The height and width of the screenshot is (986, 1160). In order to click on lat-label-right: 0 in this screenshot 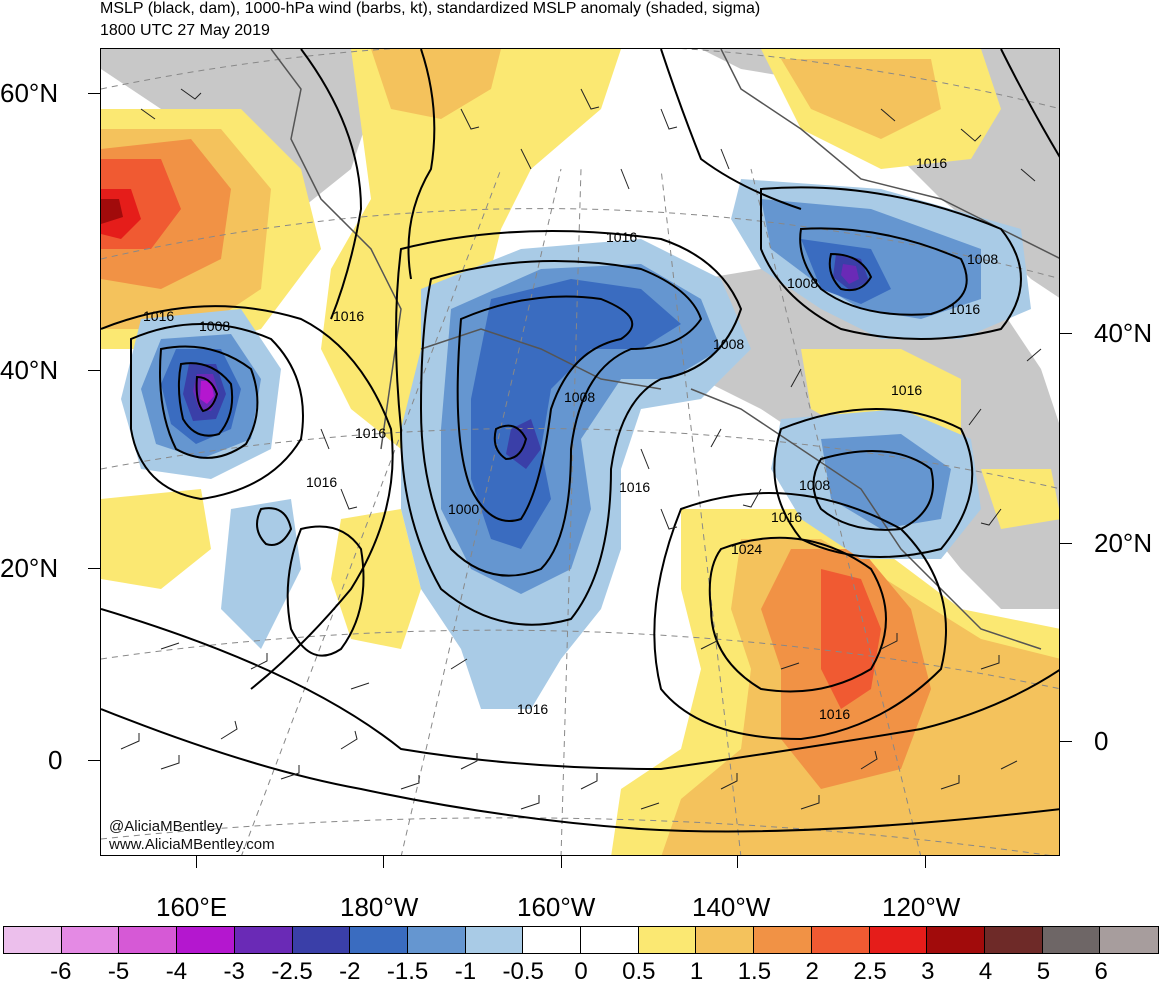, I will do `click(1101, 741)`.